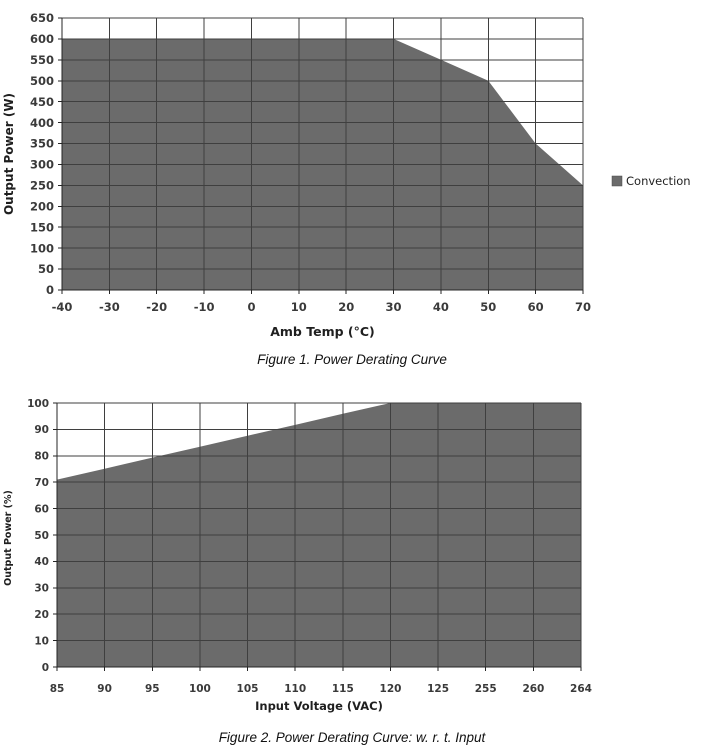 This screenshot has width=704, height=756. What do you see at coordinates (200, 689) in the screenshot?
I see `x-tick-label: 100` at bounding box center [200, 689].